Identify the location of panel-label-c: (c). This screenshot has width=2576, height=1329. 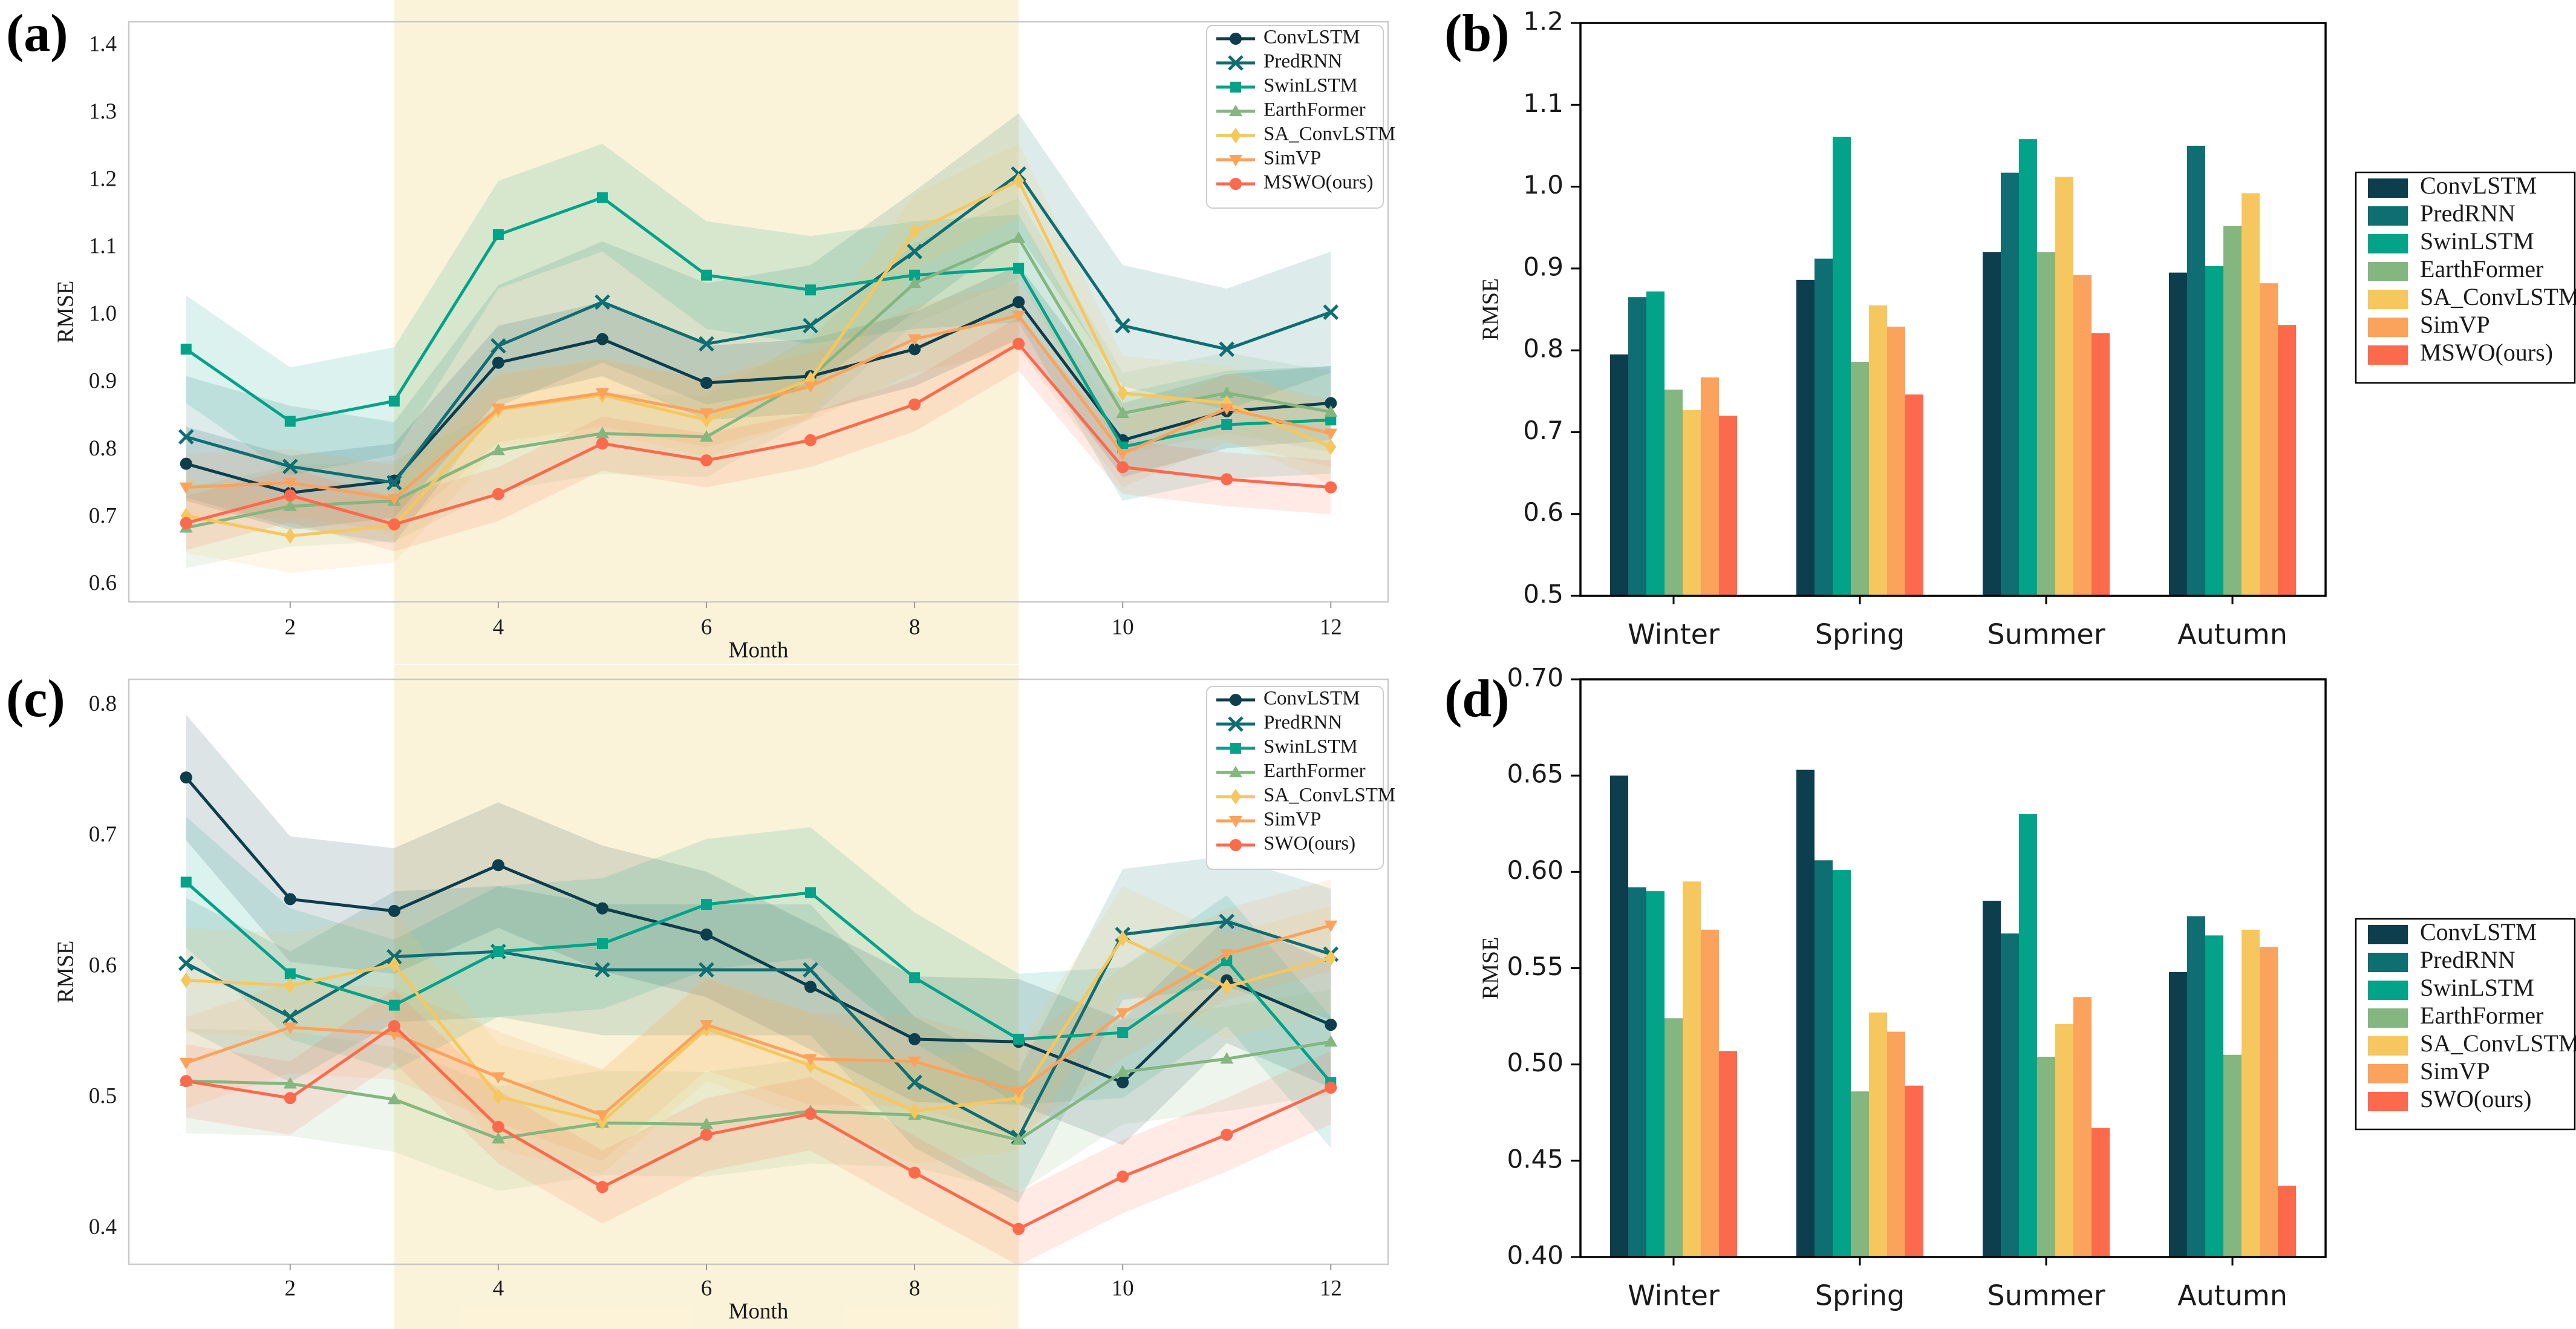
(35, 699).